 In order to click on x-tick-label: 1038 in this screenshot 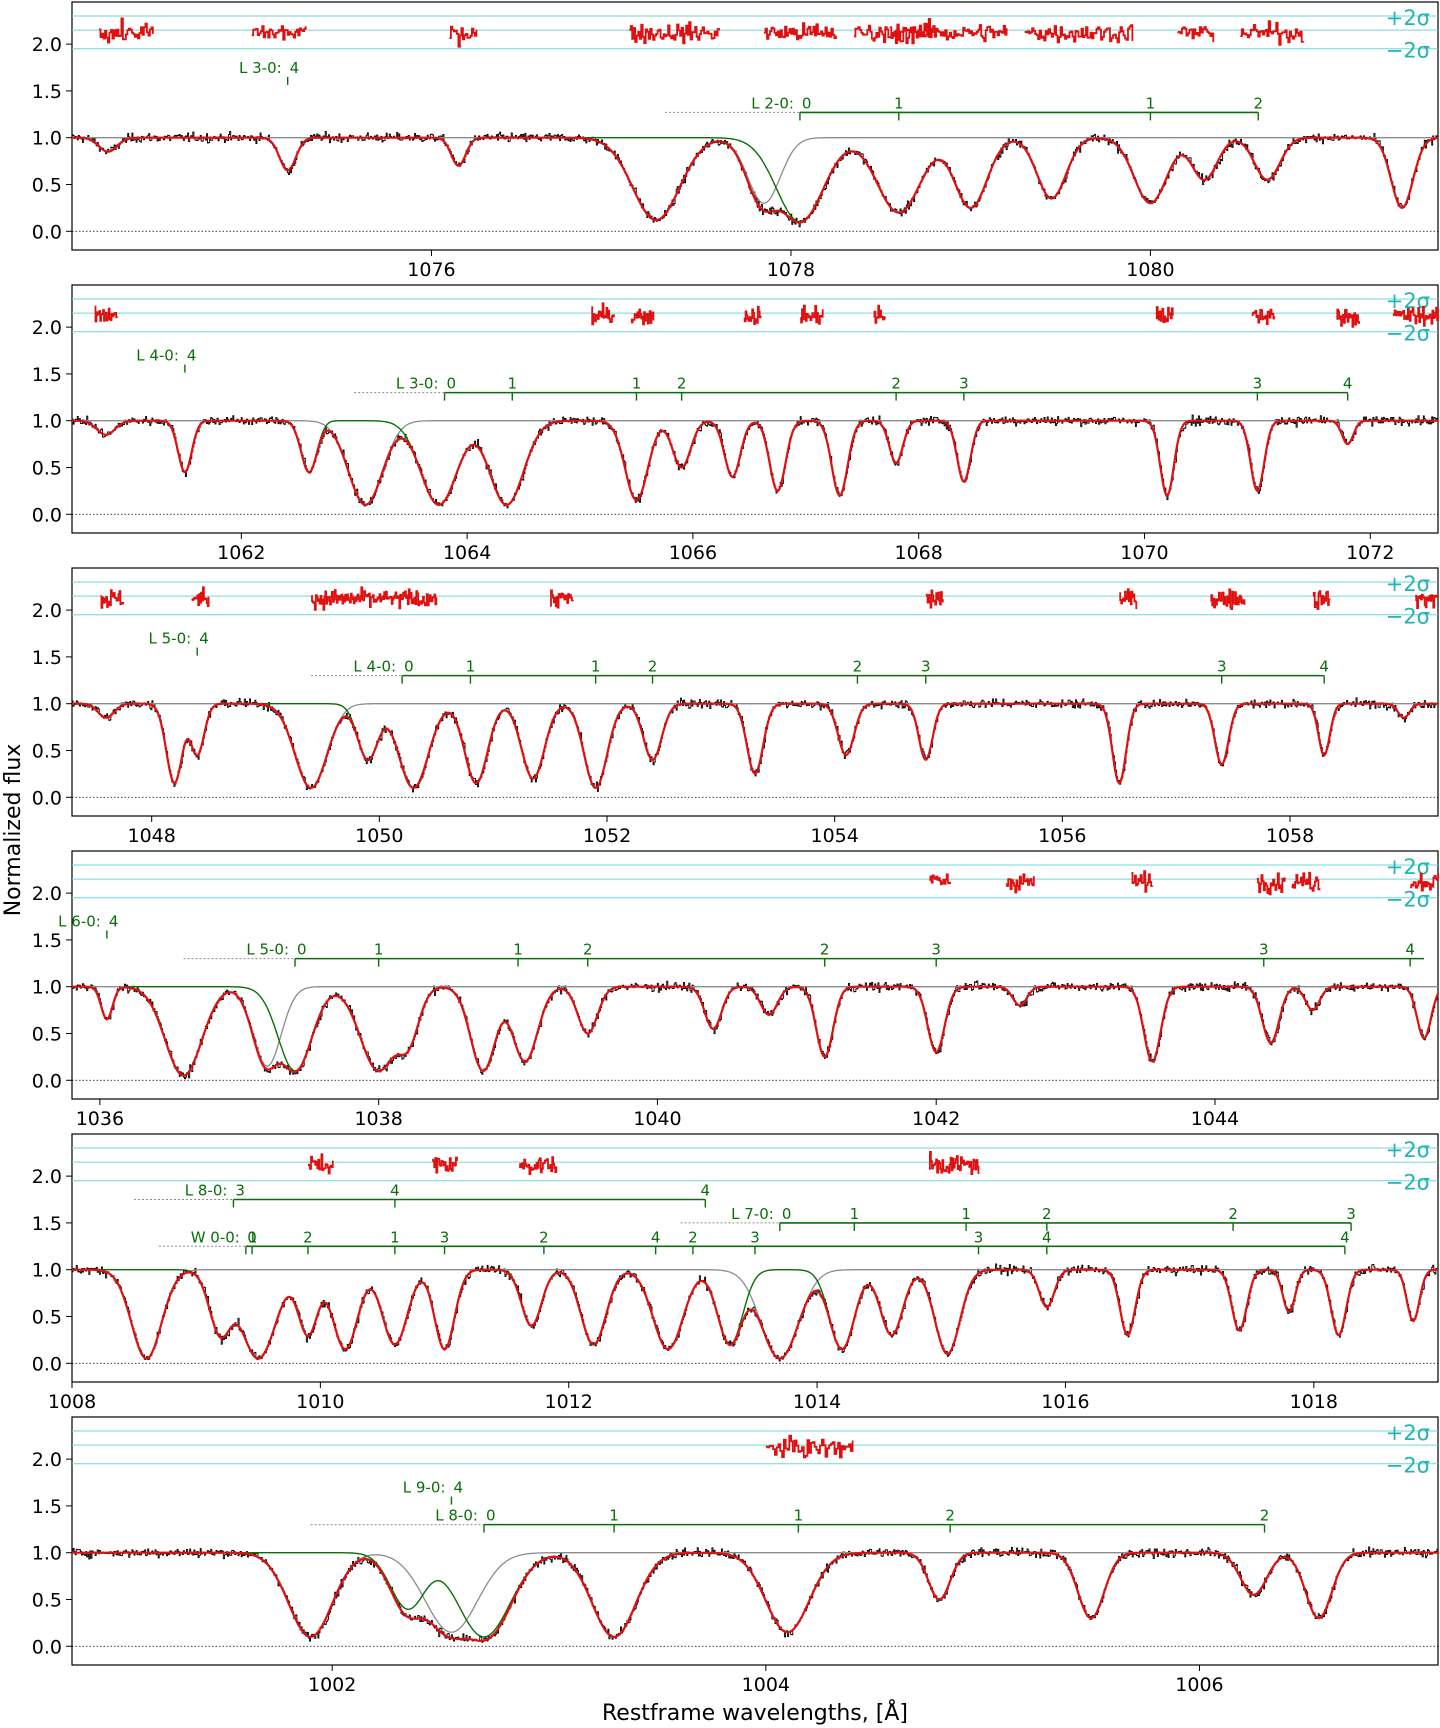, I will do `click(378, 1119)`.